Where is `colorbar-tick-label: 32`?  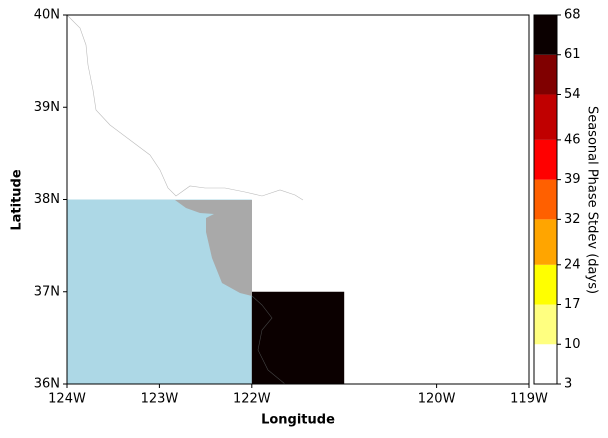 colorbar-tick-label: 32 is located at coordinates (572, 219).